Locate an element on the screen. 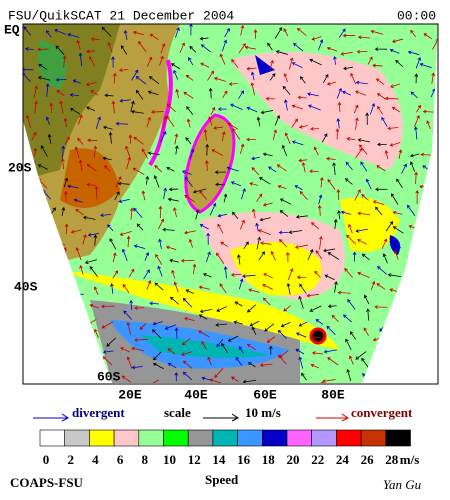 This screenshot has width=450, height=500. lat-label: EQ is located at coordinates (12, 29).